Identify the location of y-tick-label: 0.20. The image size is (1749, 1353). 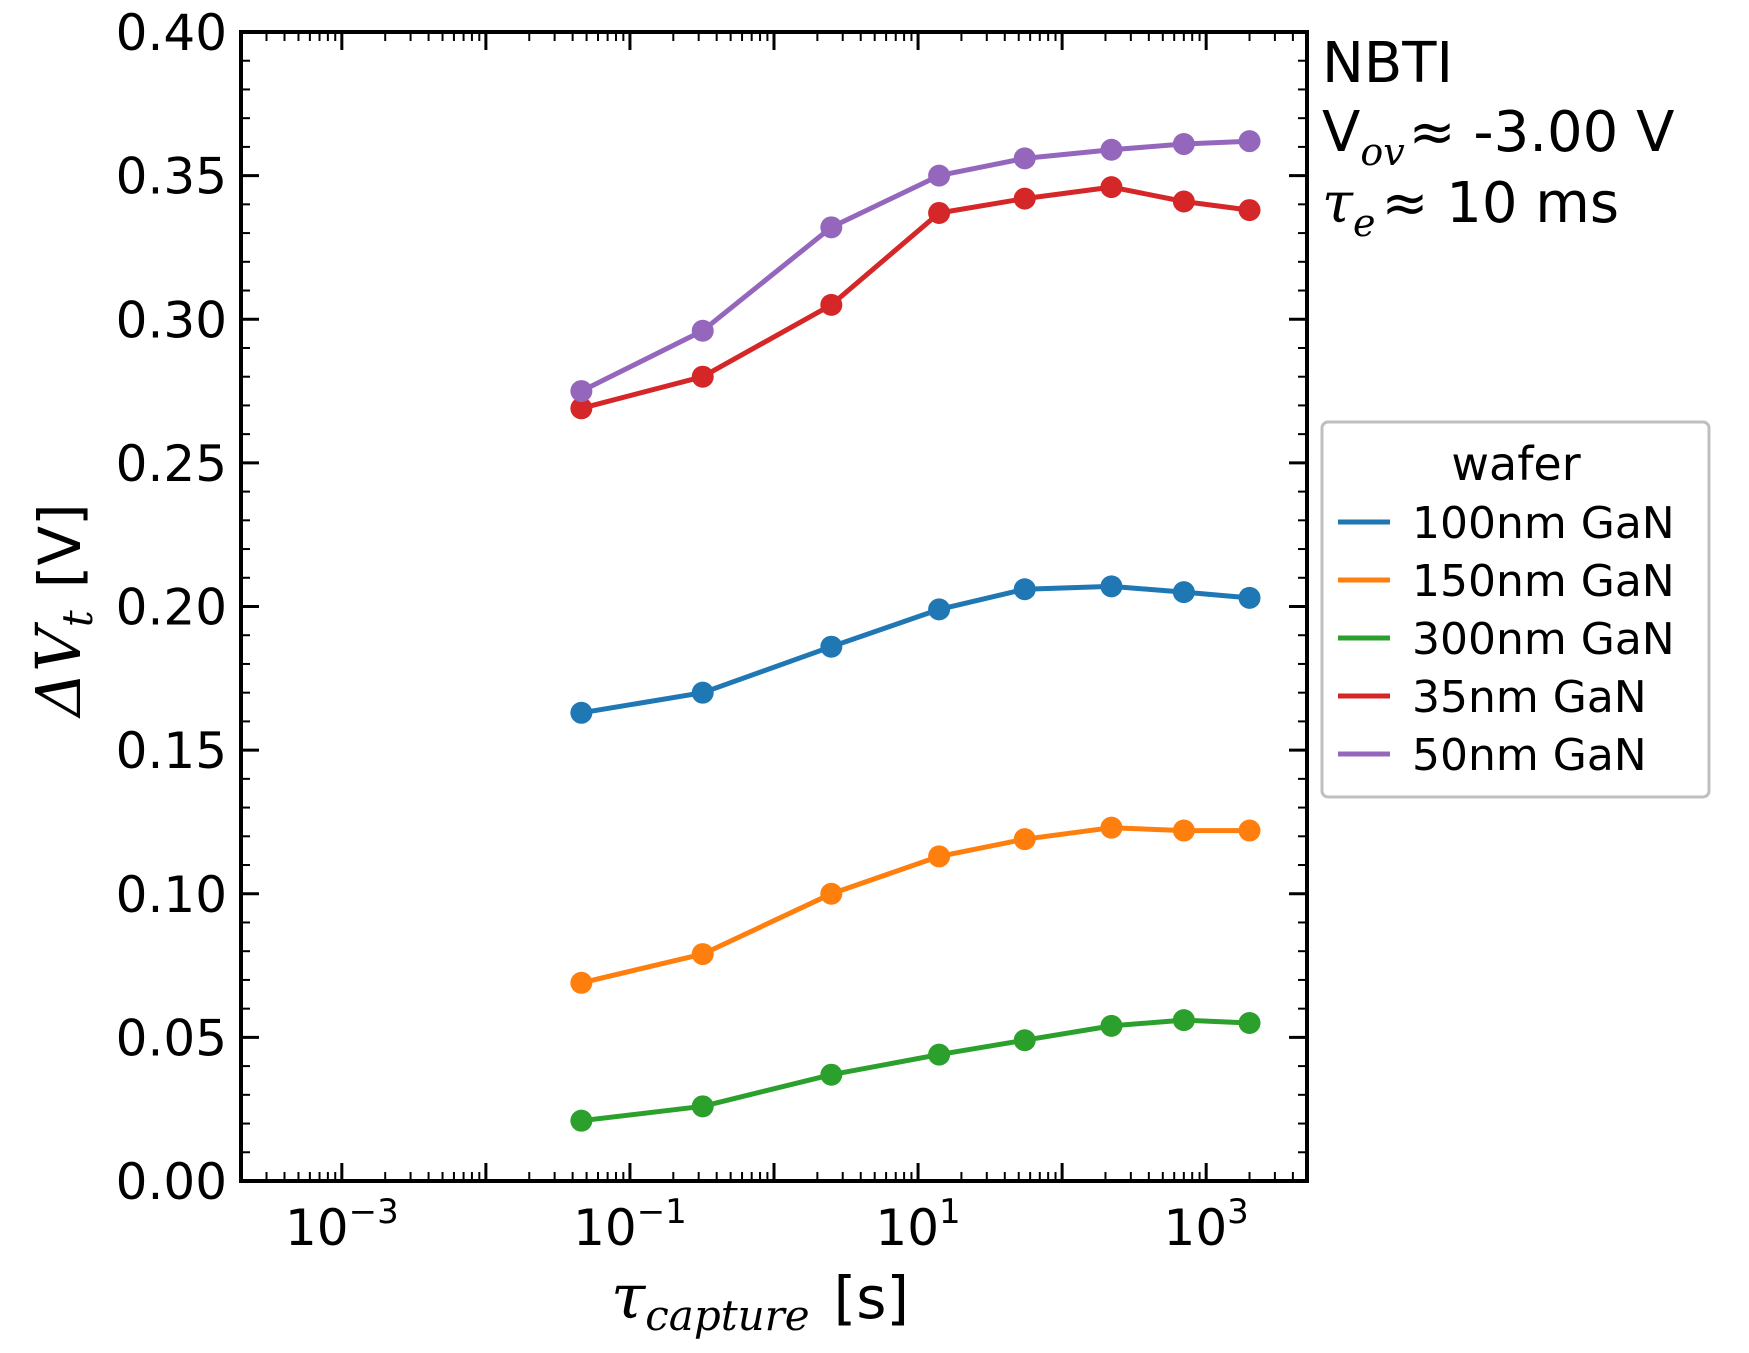
(171, 608).